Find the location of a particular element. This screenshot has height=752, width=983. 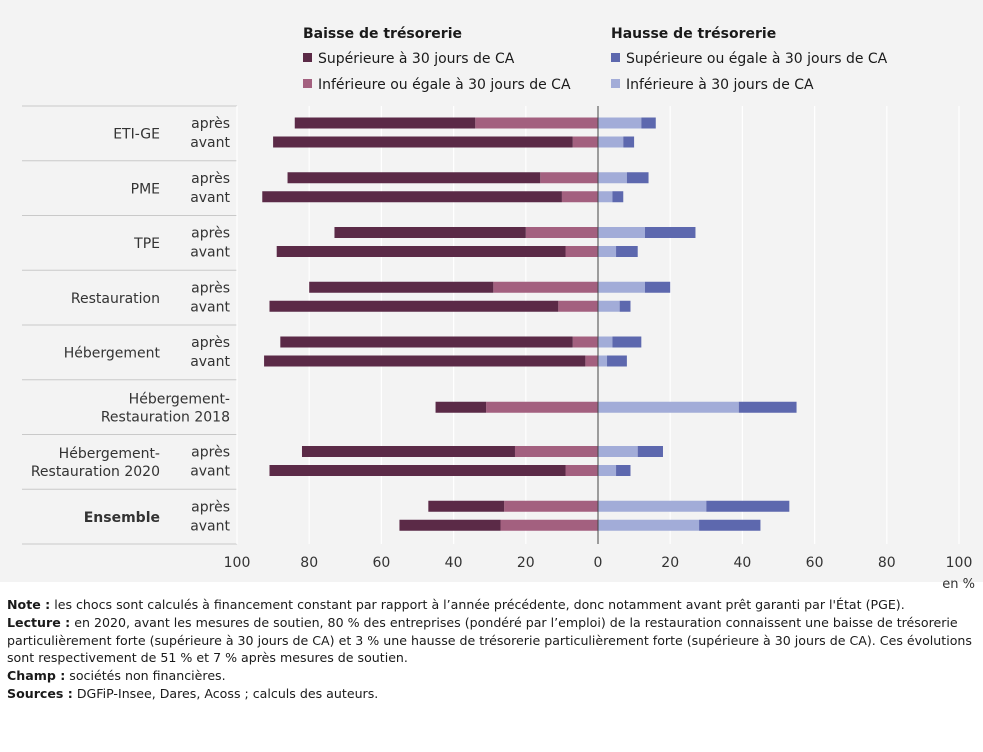

category-label: Restauration 2020 is located at coordinates (95, 472).